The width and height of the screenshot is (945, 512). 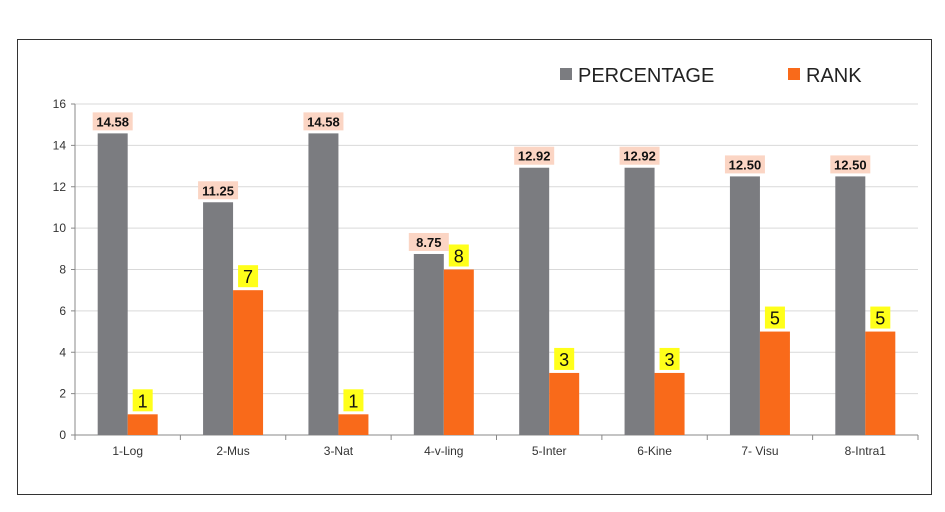 I want to click on y-tick-label: 4, so click(x=62, y=352).